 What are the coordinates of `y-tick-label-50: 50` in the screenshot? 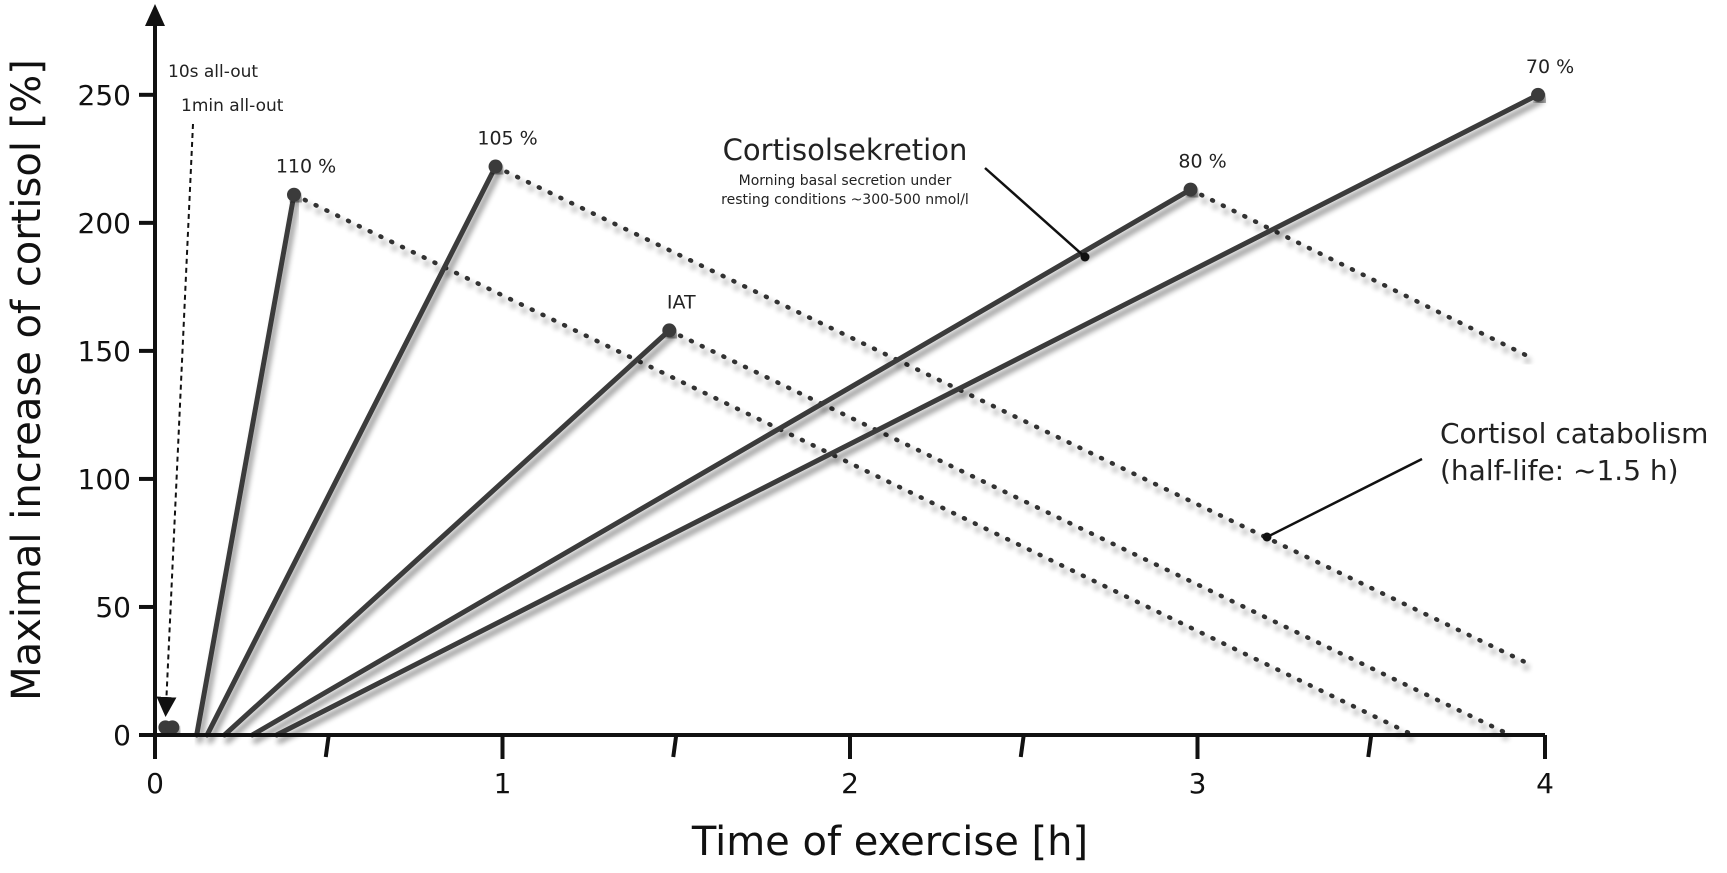 It's located at (113, 607).